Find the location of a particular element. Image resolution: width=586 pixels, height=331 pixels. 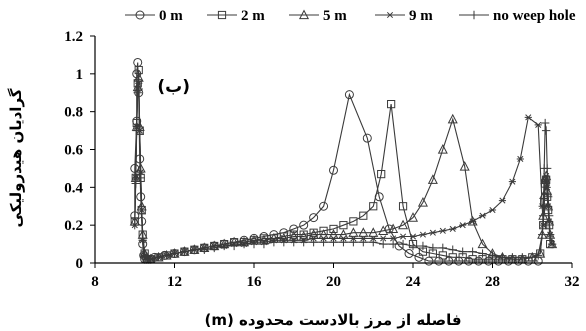

y-tick-label: 0.8 is located at coordinates (73, 113).